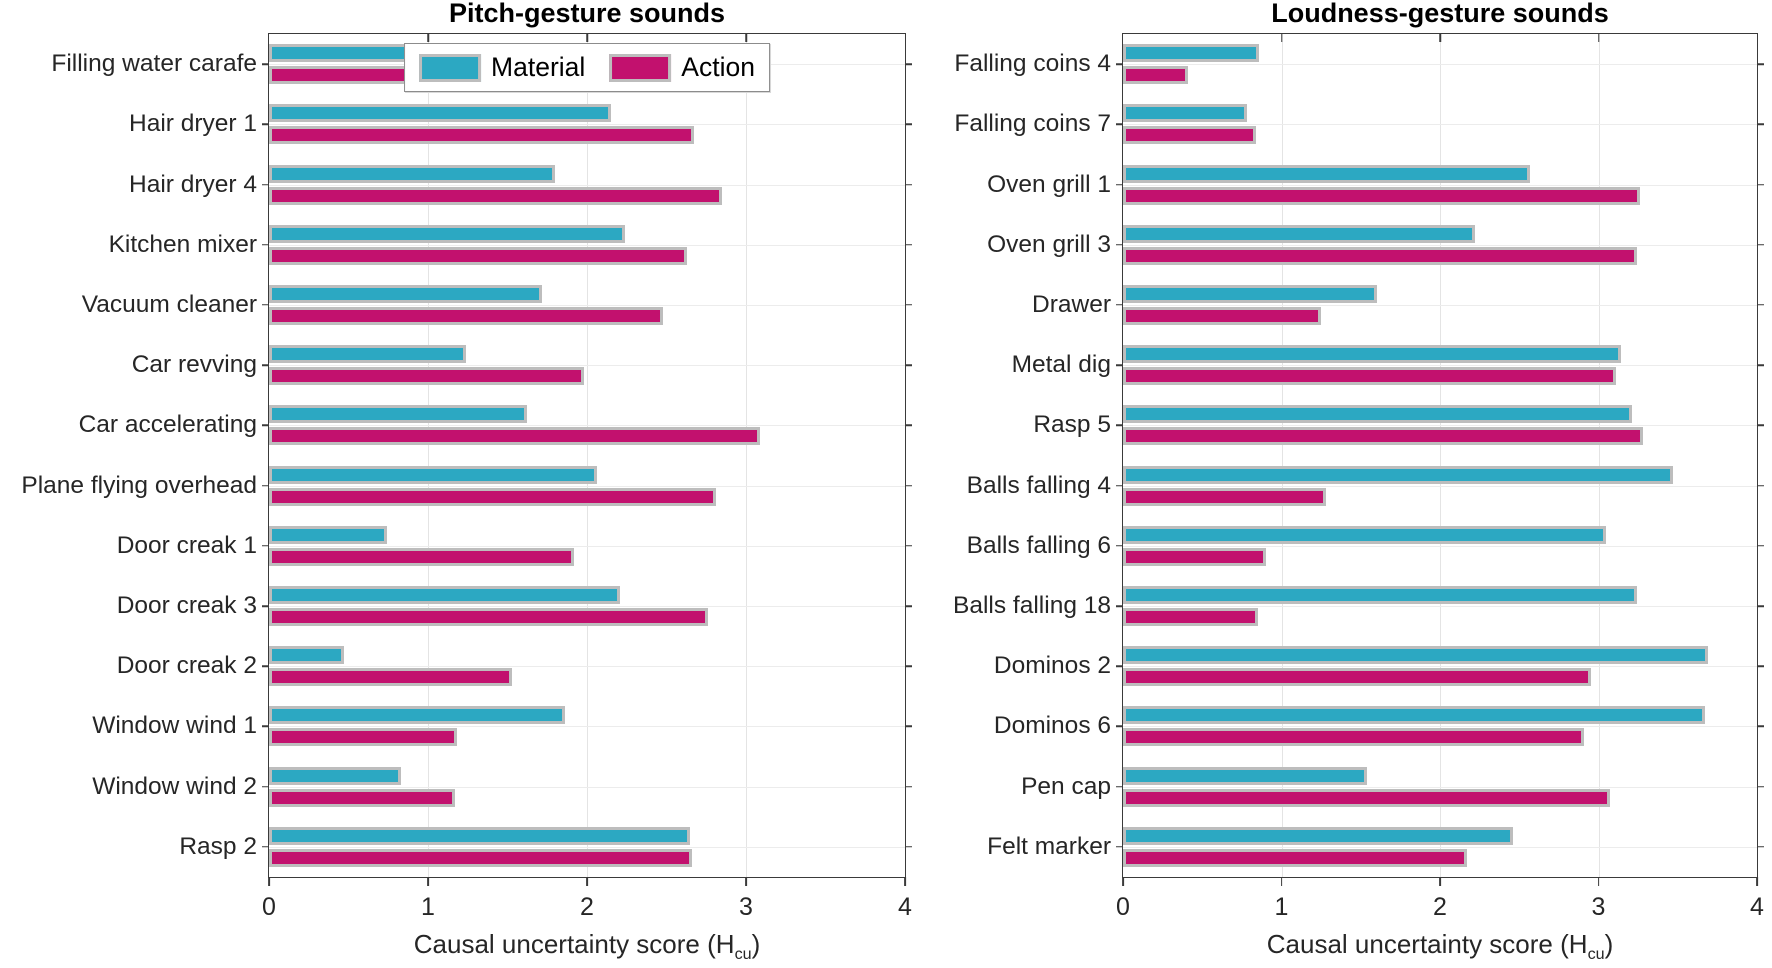 Image resolution: width=1772 pixels, height=968 pixels. I want to click on category-label: Car accelerating, so click(167, 425).